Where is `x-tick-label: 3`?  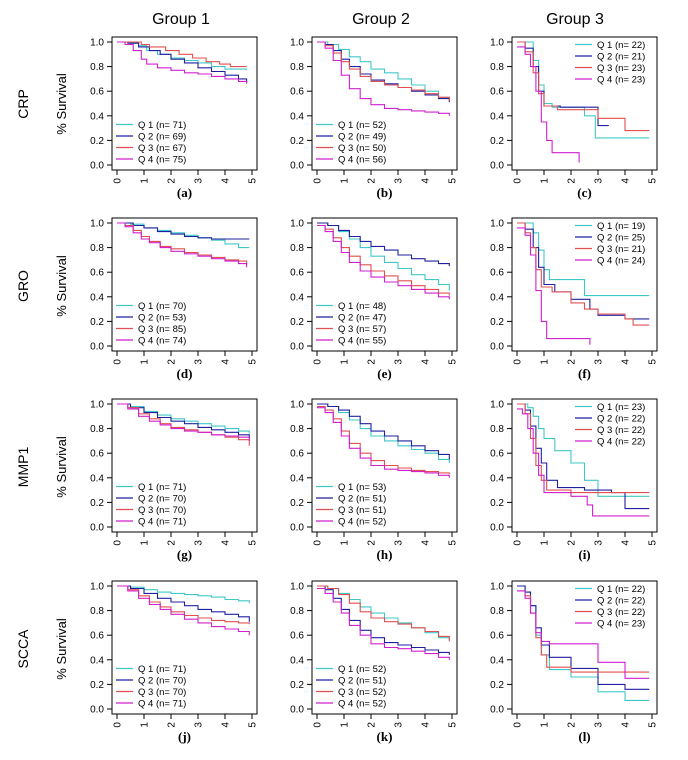 x-tick-label: 3 is located at coordinates (599, 543).